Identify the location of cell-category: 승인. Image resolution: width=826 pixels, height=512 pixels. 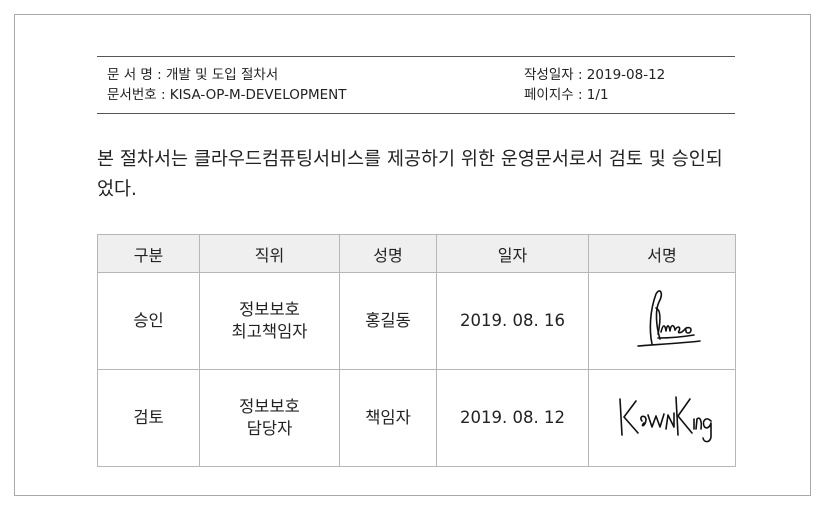
(148, 321).